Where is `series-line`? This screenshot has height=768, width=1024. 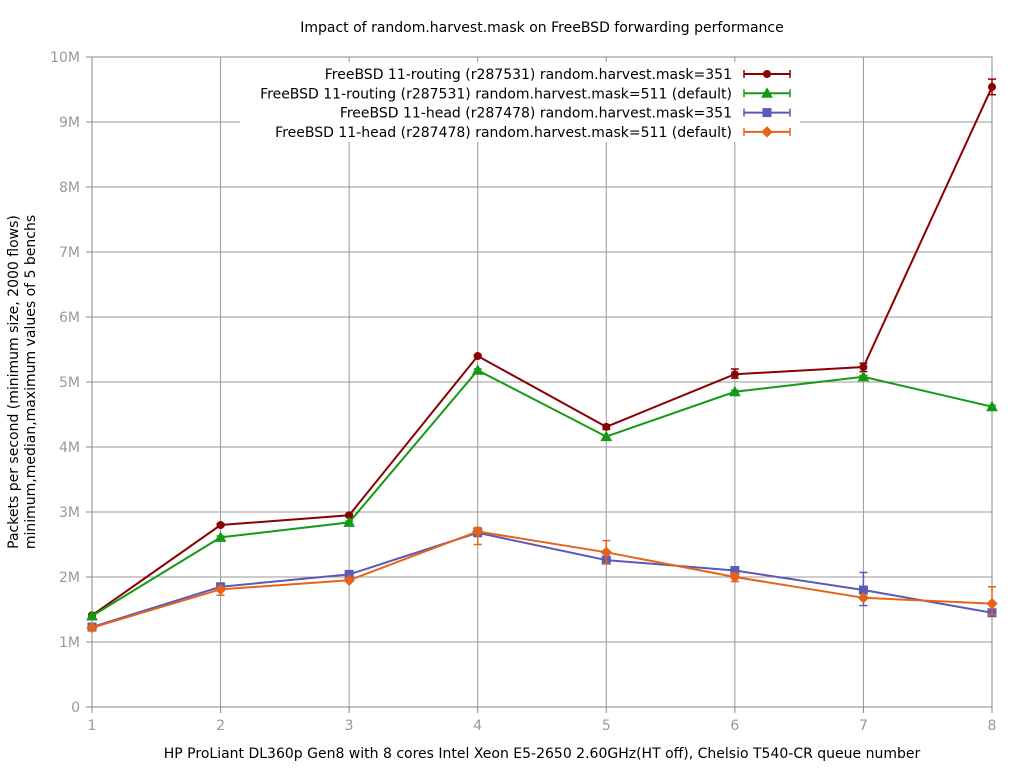 series-line is located at coordinates (542, 580).